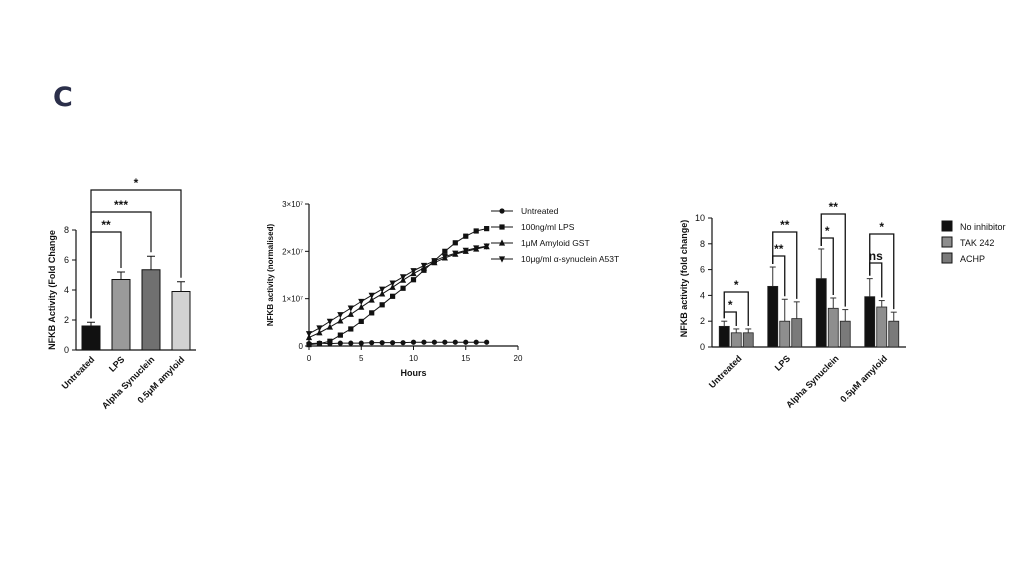 Image resolution: width=1024 pixels, height=576 pixels. What do you see at coordinates (465, 358) in the screenshot?
I see `x-tick-label: 15` at bounding box center [465, 358].